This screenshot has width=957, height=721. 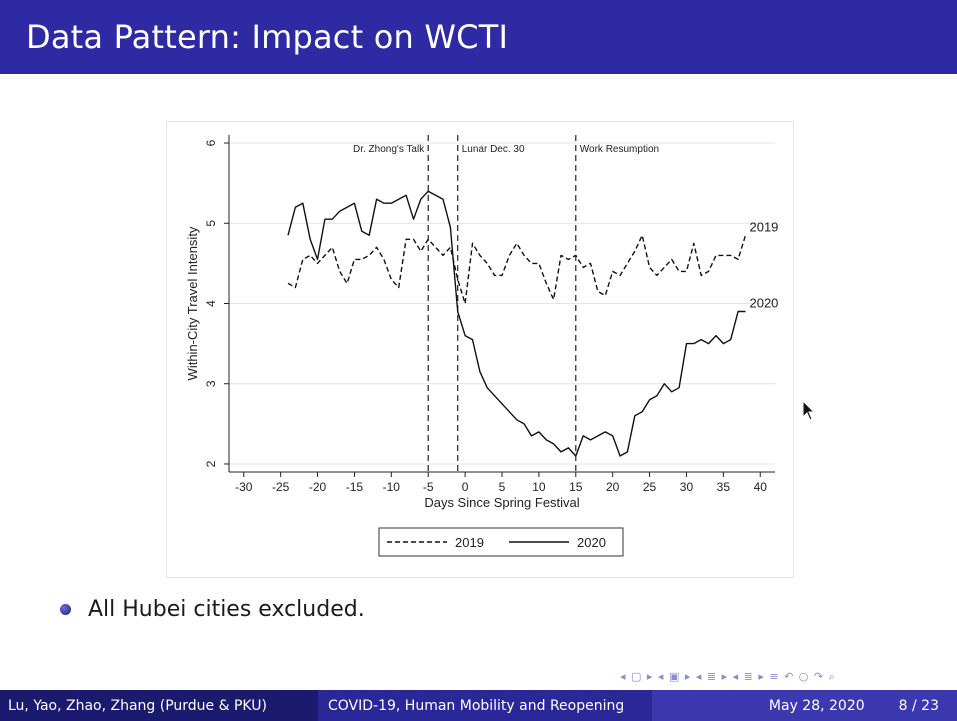 What do you see at coordinates (211, 383) in the screenshot?
I see `y-tick-label: 3` at bounding box center [211, 383].